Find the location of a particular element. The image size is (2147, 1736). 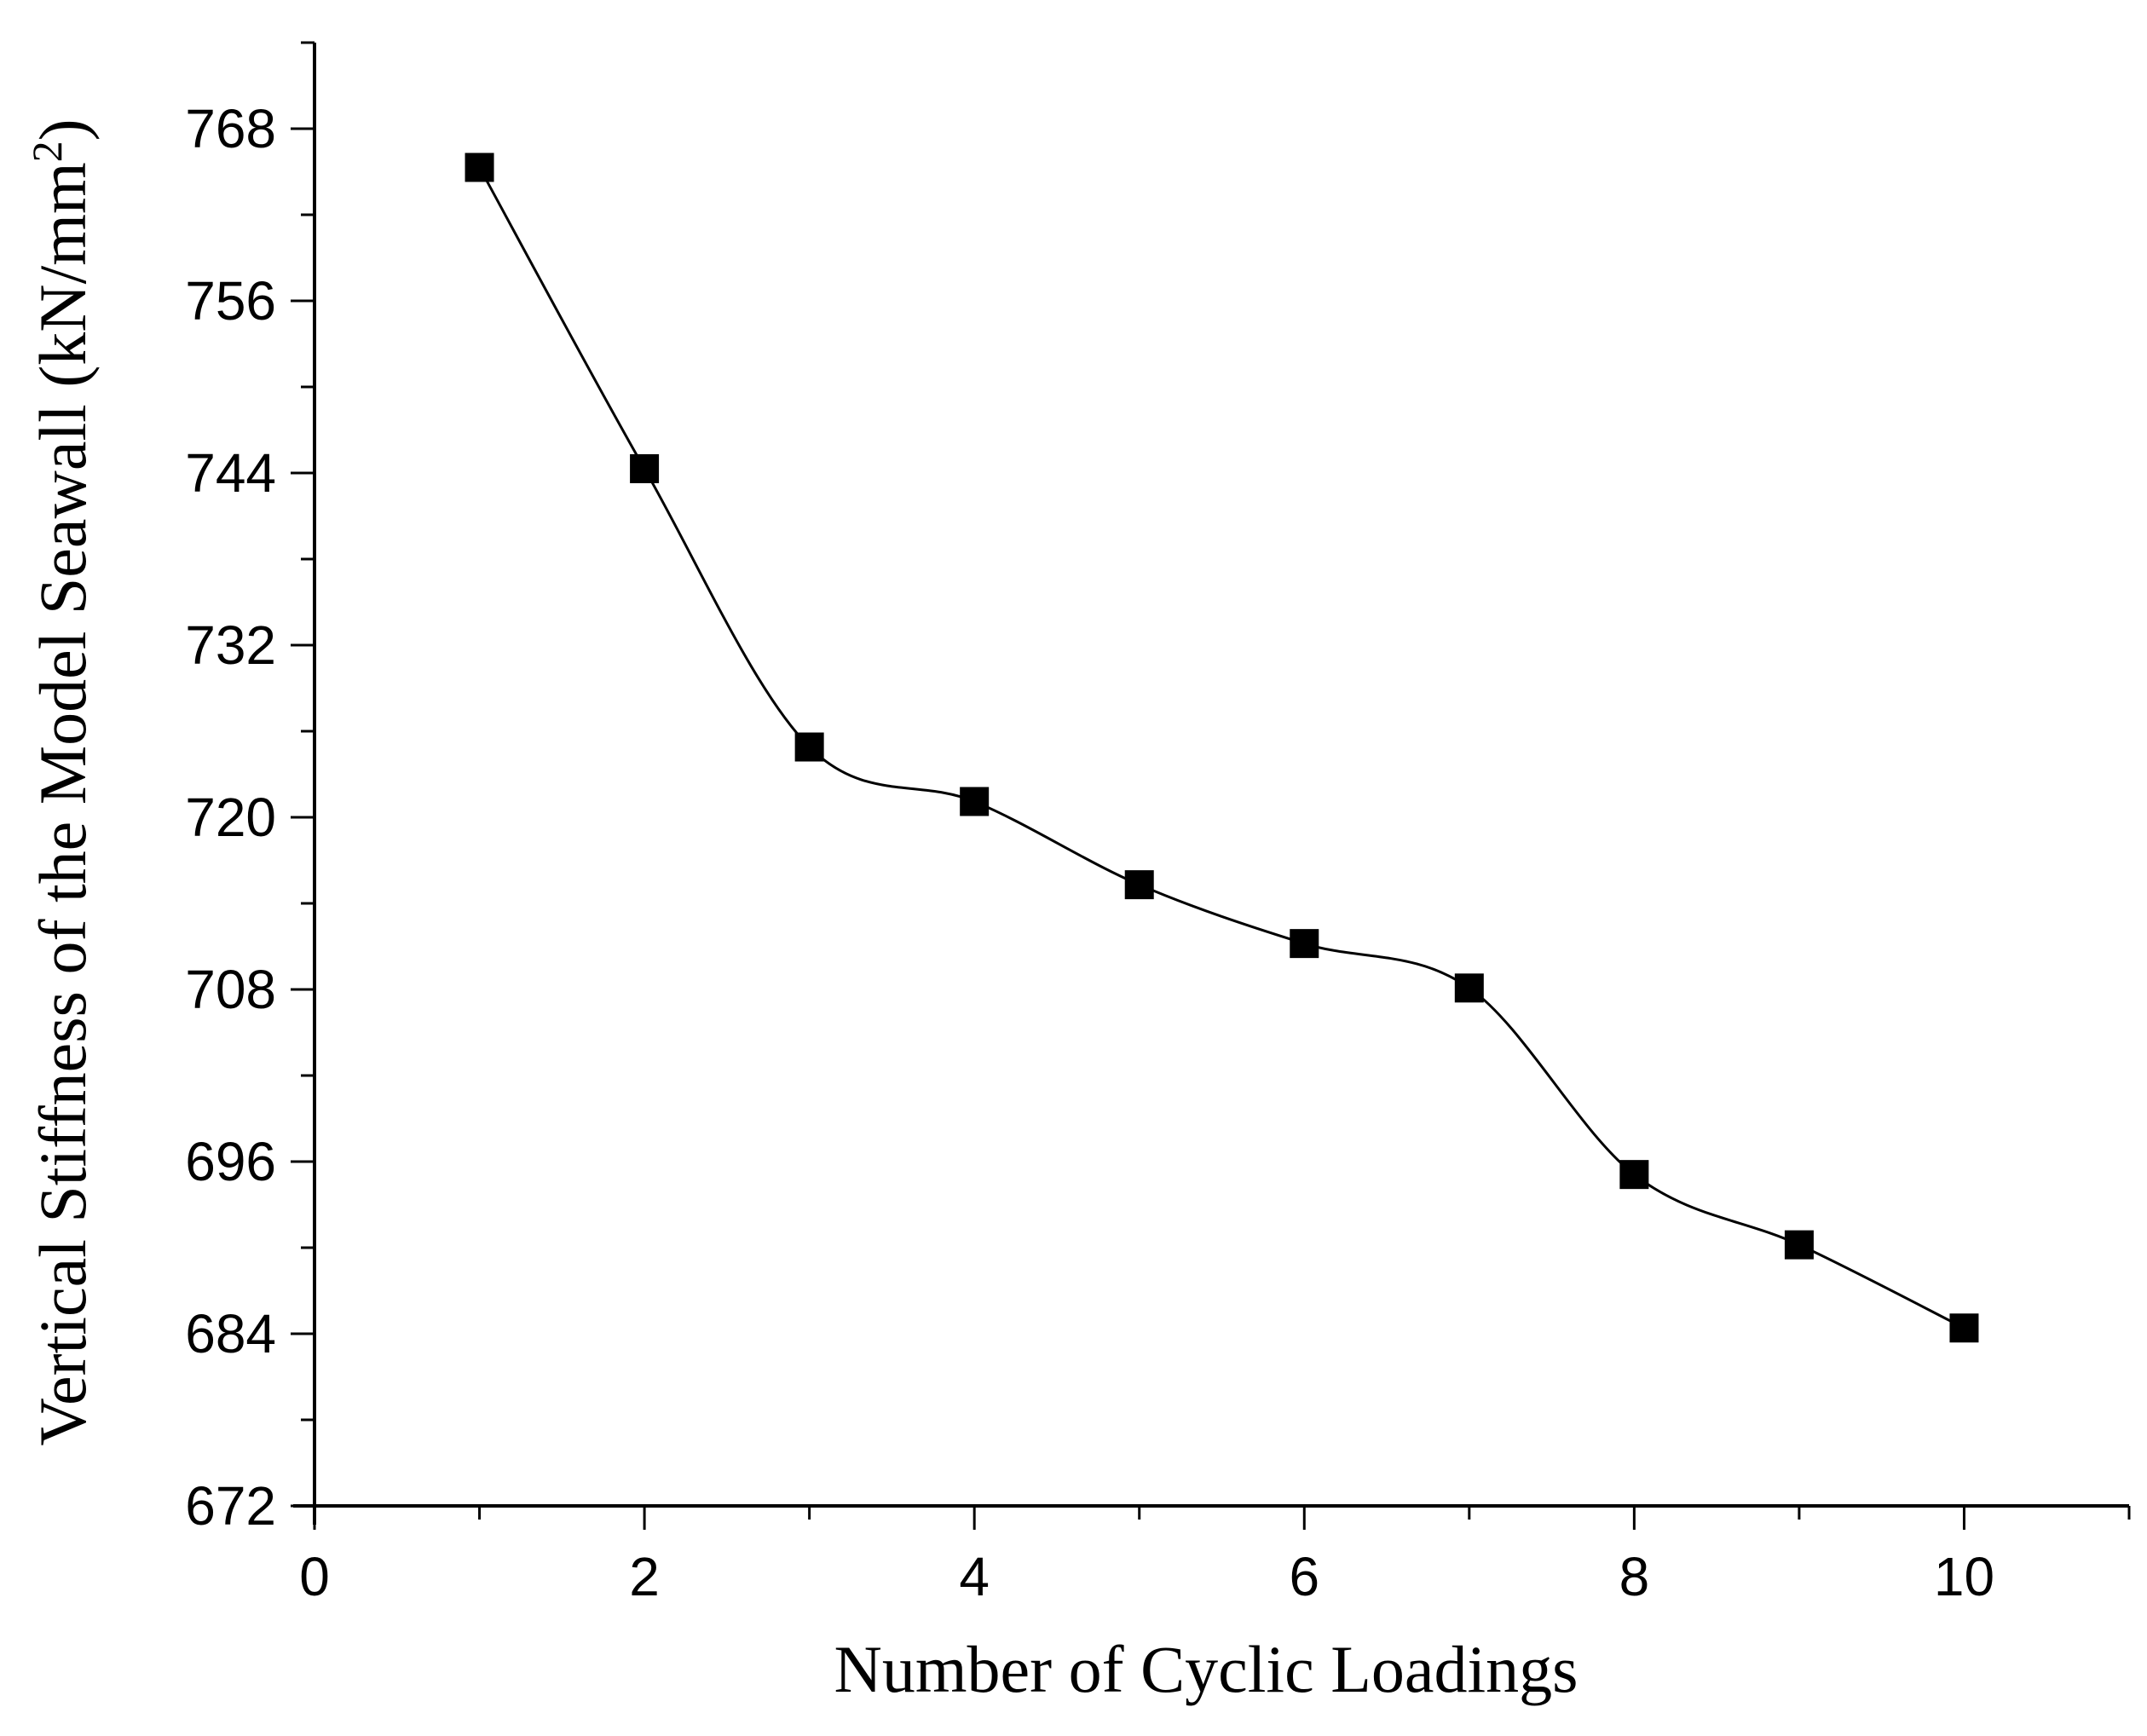

y-tick-label: 744 is located at coordinates (230, 473).